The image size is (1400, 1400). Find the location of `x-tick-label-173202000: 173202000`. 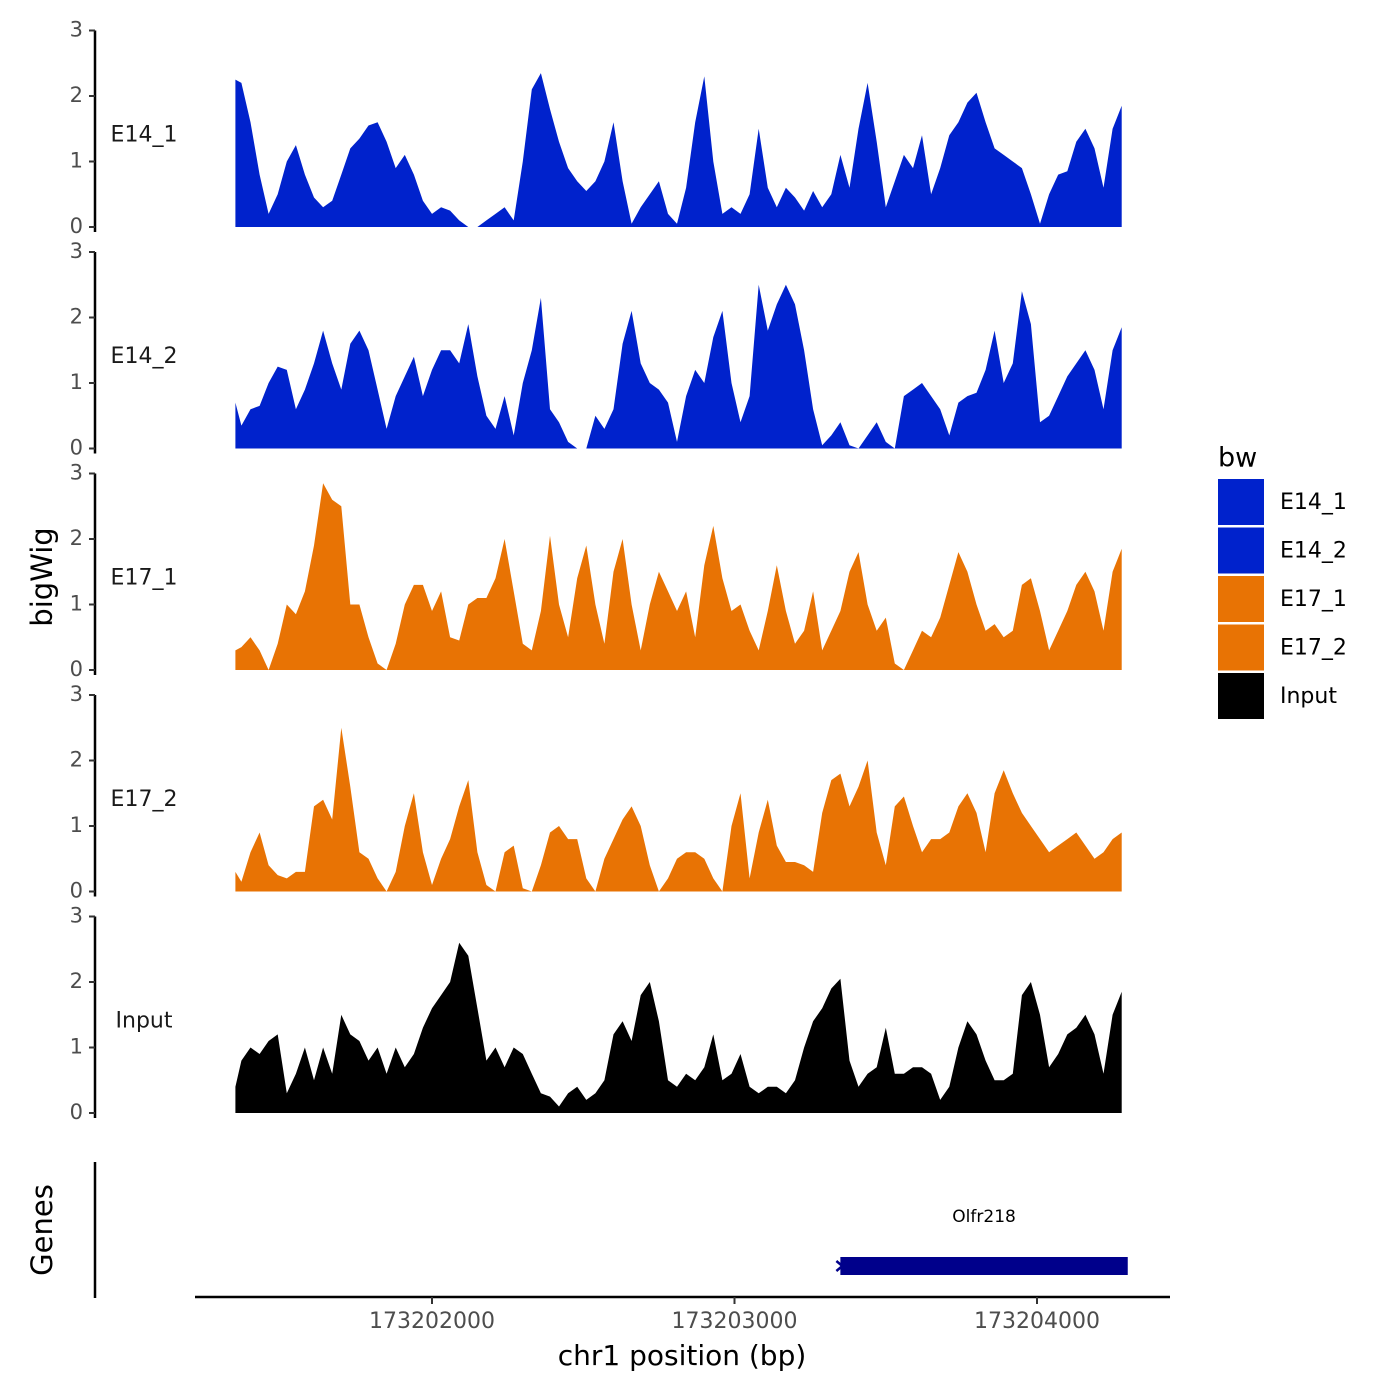

x-tick-label-173202000: 173202000 is located at coordinates (432, 1321).